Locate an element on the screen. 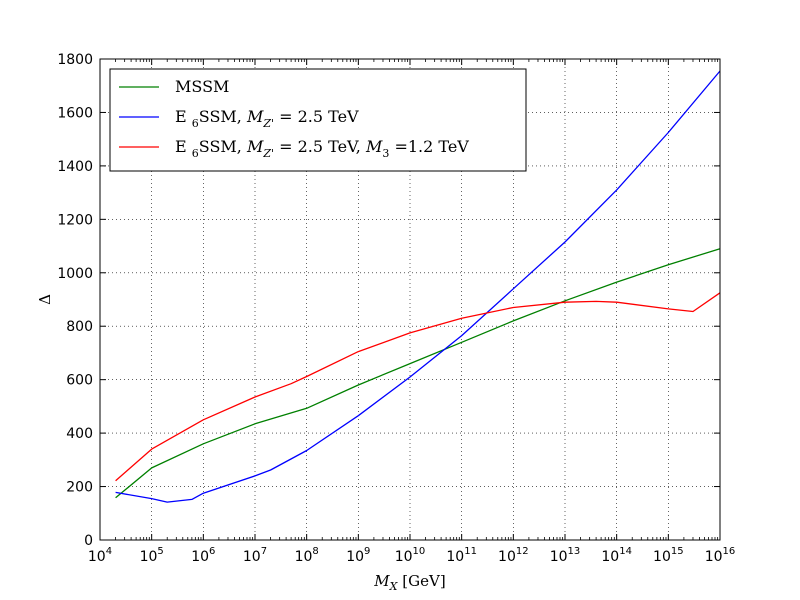 This screenshot has width=800, height=600. x-tick-label: 10⁸ is located at coordinates (307, 555).